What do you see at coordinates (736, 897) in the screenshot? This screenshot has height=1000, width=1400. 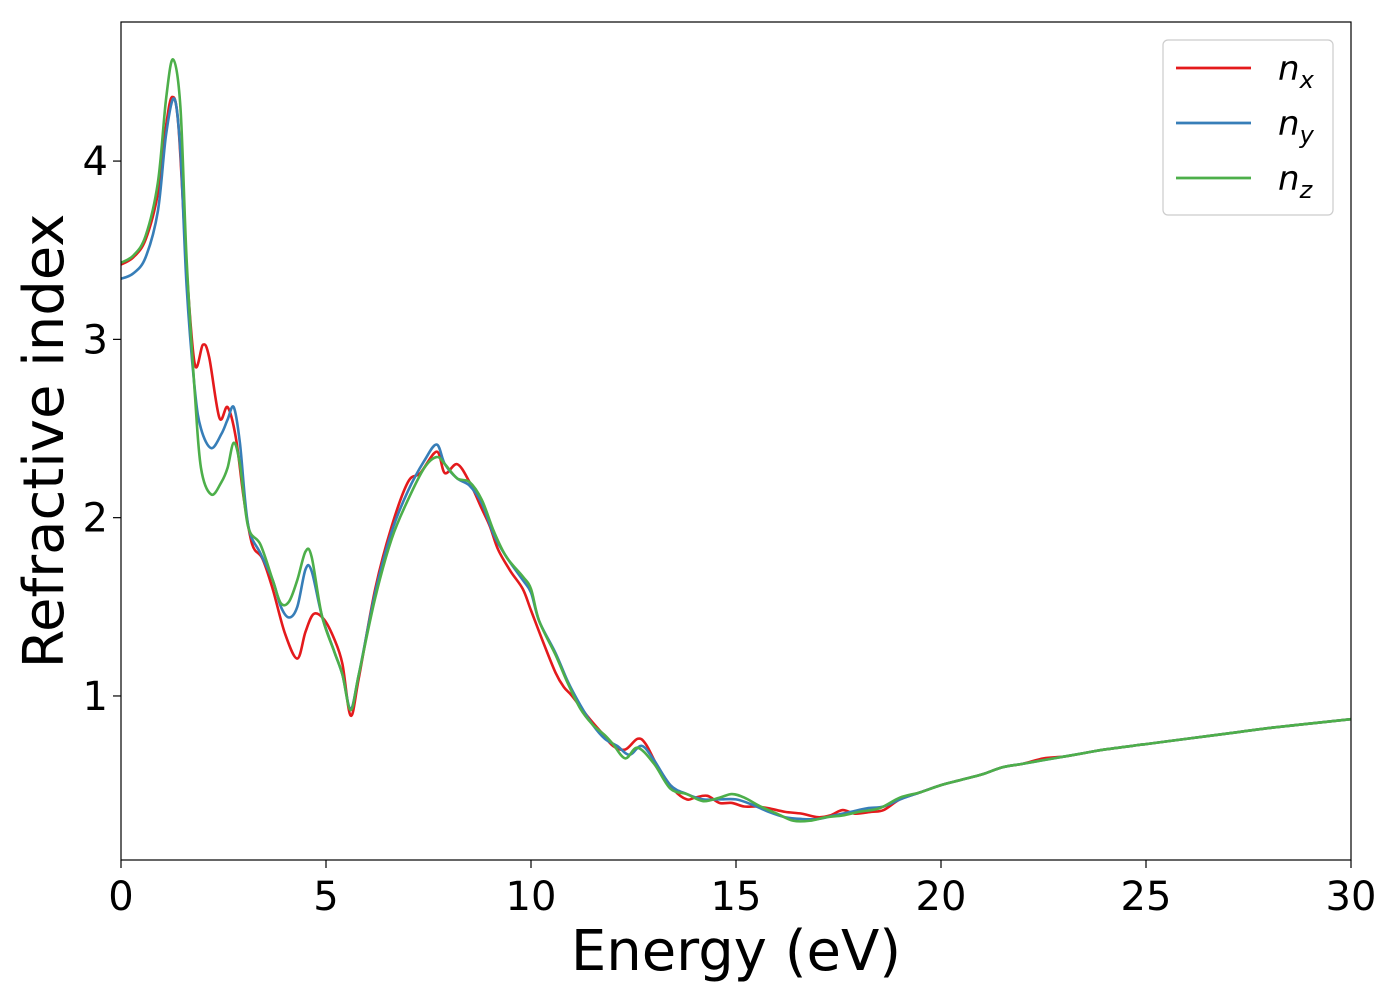 I see `x-tick-label: 15` at bounding box center [736, 897].